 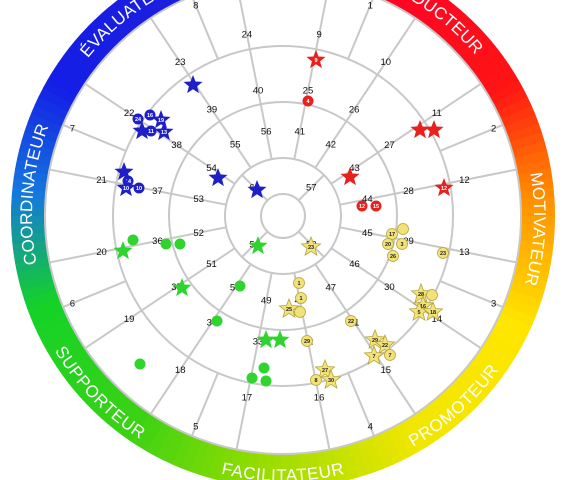 I want to click on marker-label: 8, so click(x=315, y=381).